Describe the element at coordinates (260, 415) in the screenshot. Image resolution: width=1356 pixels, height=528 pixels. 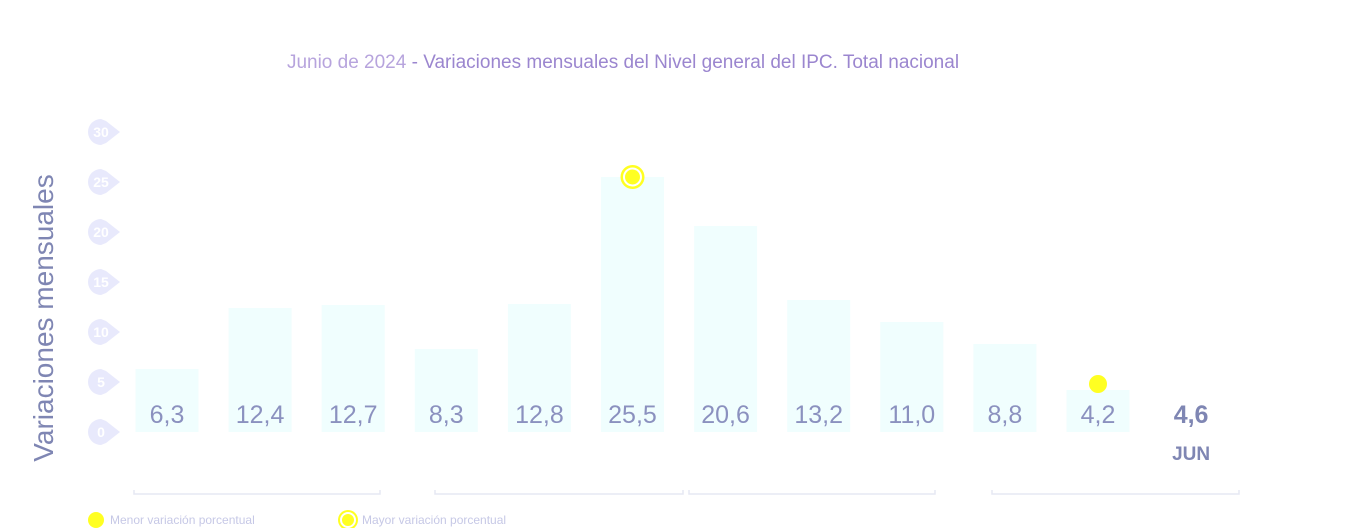
I see `bar-value-label: 12,4` at that location.